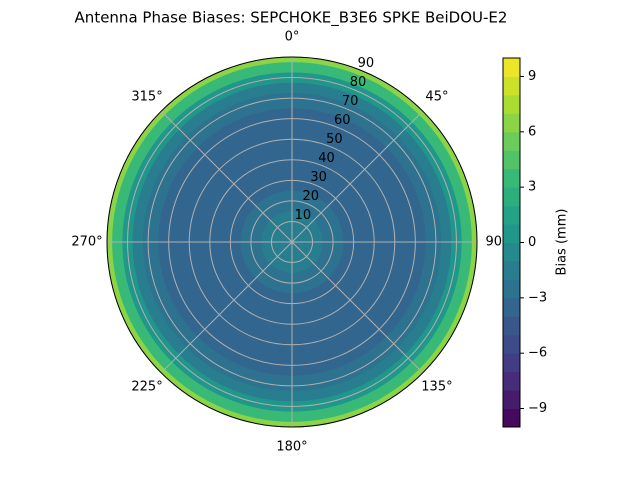 Image resolution: width=640 pixels, height=480 pixels. Describe the element at coordinates (537, 297) in the screenshot. I see `colorbar-tick-label: −3` at that location.